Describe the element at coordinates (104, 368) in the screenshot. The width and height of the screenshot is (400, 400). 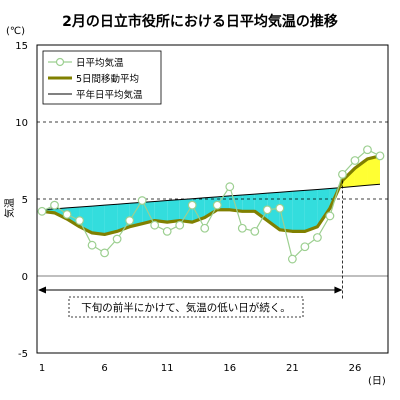
I see `x-tick-label: 6` at that location.